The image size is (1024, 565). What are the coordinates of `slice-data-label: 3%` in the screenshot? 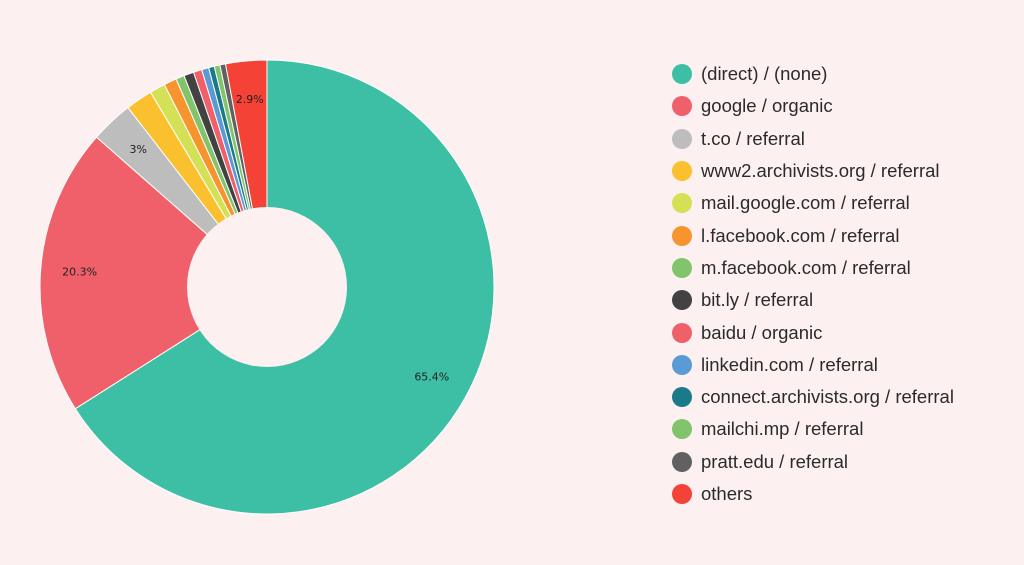 It's located at (137, 149).